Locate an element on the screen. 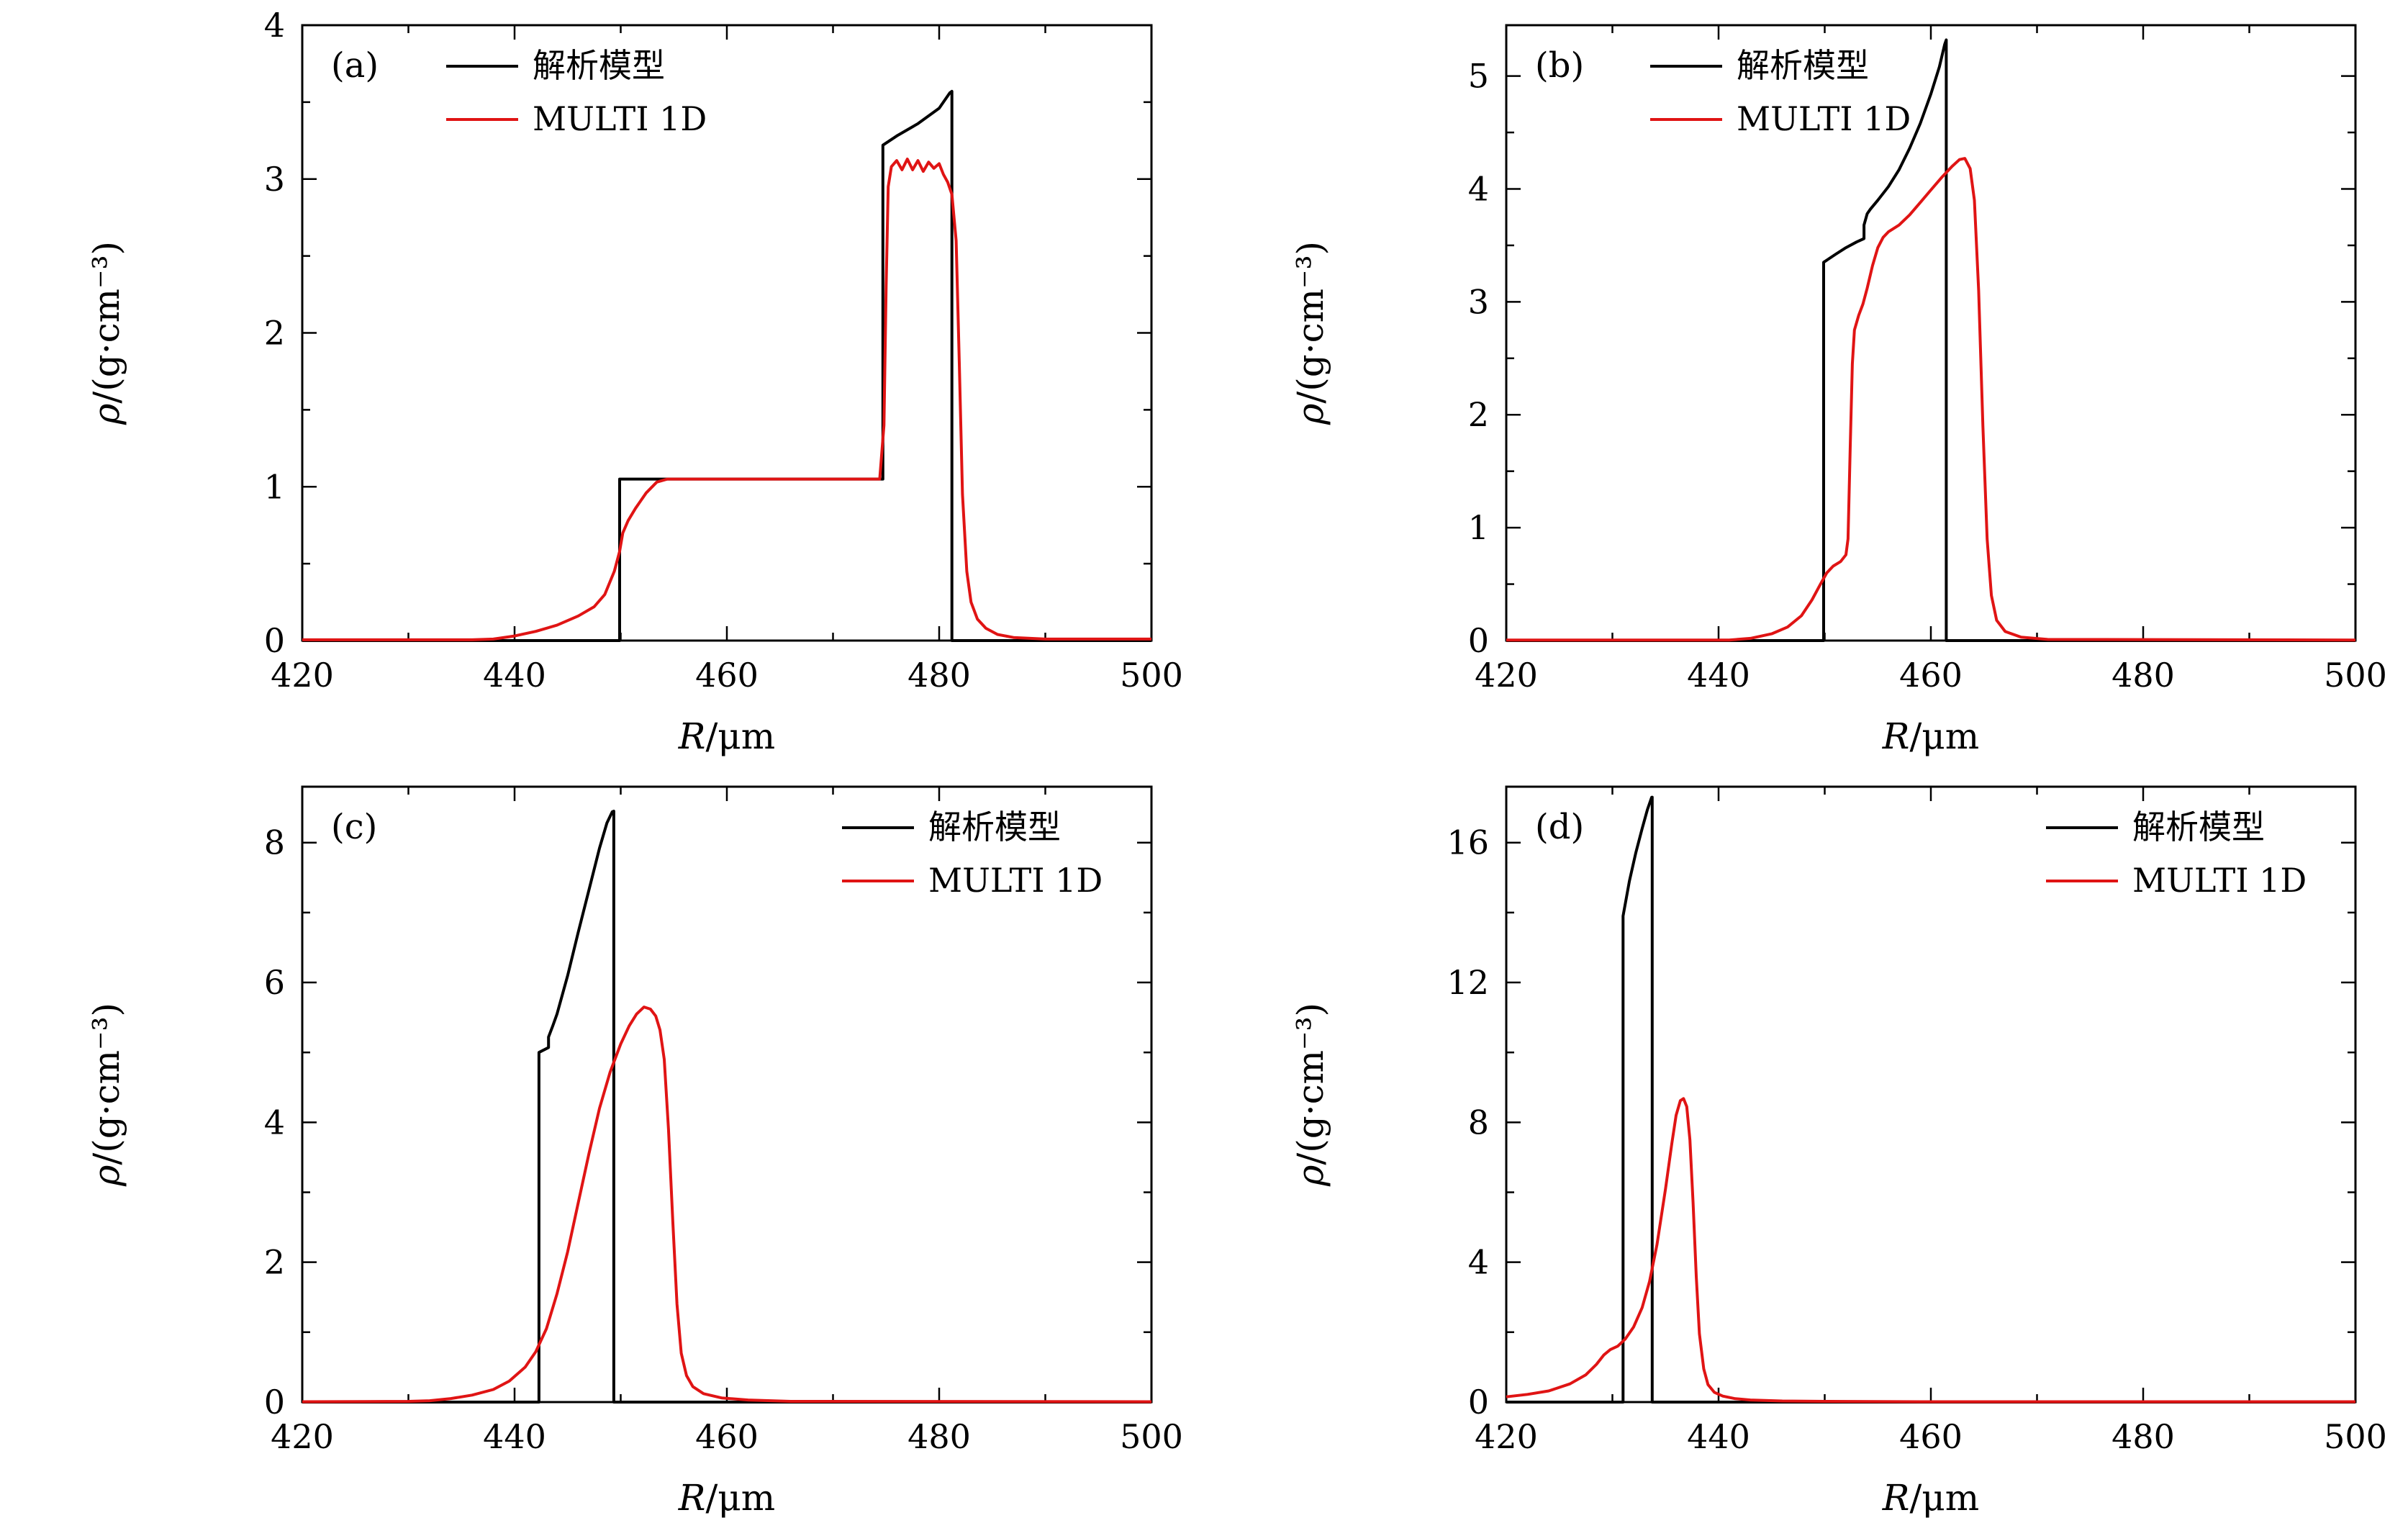  panel-label: (d) is located at coordinates (1559, 827).